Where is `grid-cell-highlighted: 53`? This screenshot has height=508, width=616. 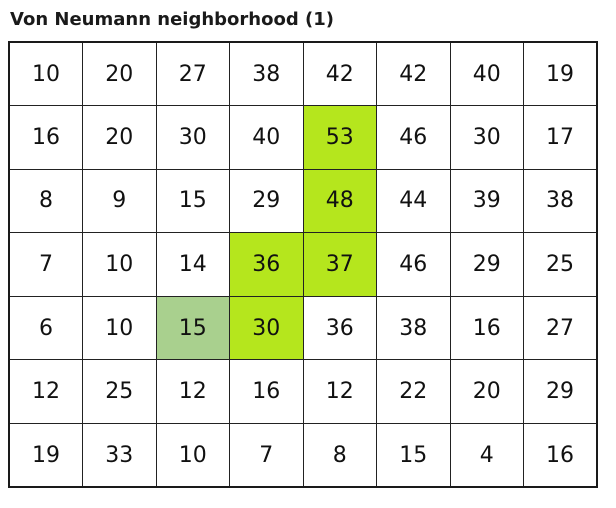 grid-cell-highlighted: 53 is located at coordinates (339, 137).